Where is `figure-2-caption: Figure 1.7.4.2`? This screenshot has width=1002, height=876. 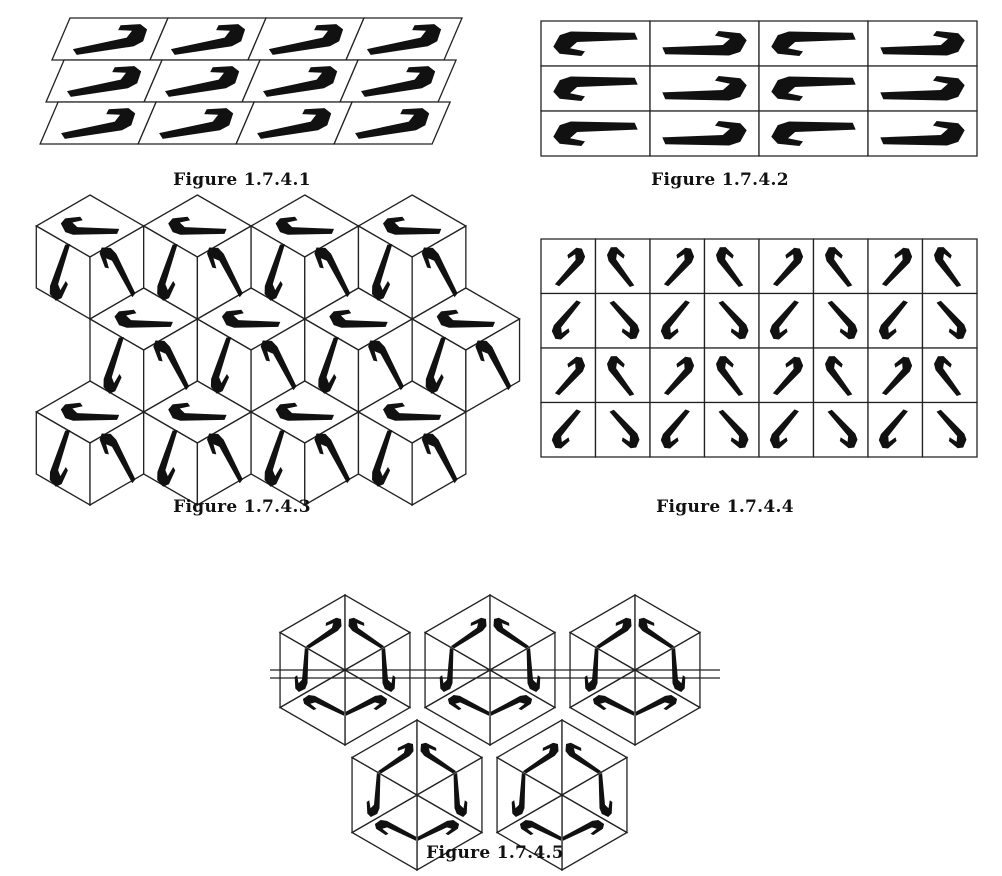 figure-2-caption: Figure 1.7.4.2 is located at coordinates (720, 180).